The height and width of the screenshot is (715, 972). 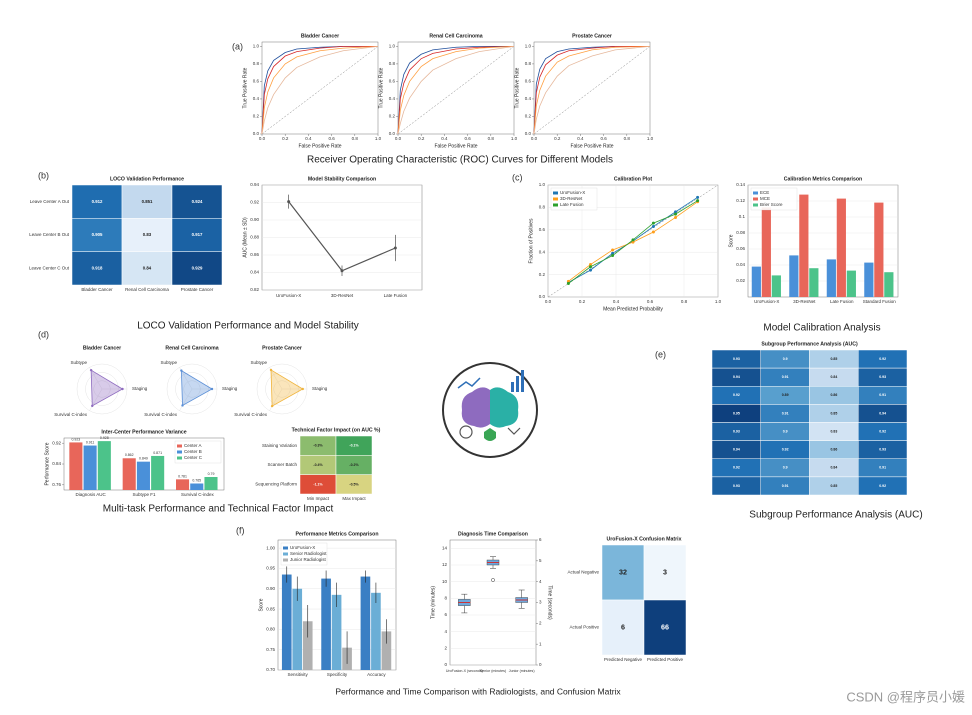 What do you see at coordinates (633, 309) in the screenshot?
I see `x-axis-label: Mean Predicted Probability` at bounding box center [633, 309].